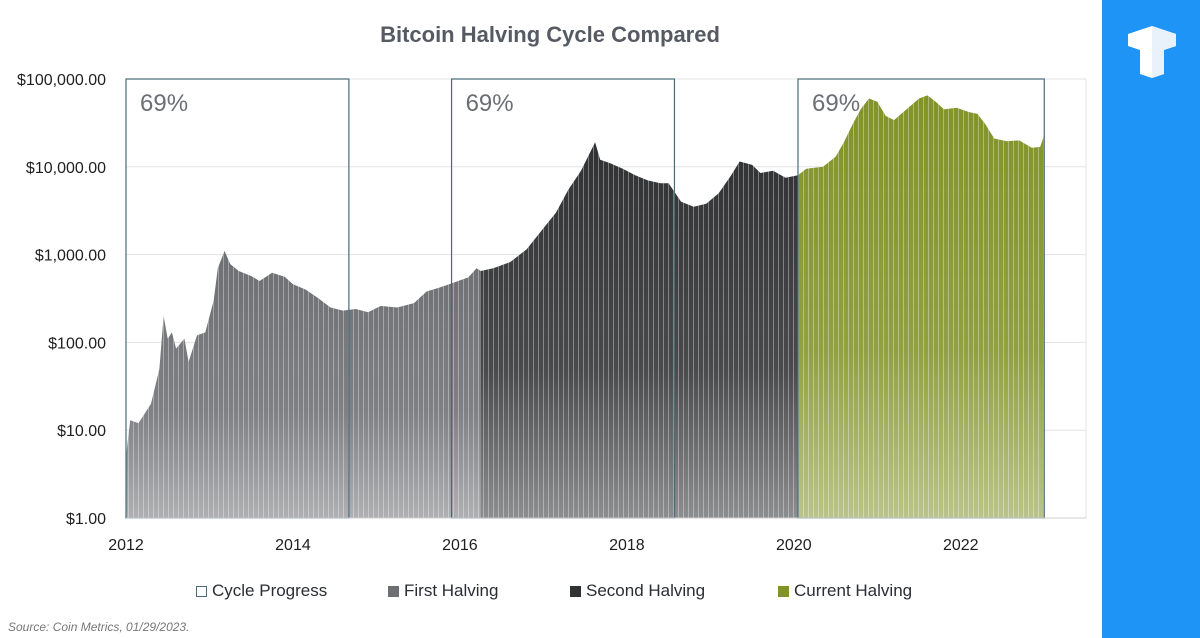  What do you see at coordinates (1152, 52) in the screenshot?
I see `brand-logo-icon` at bounding box center [1152, 52].